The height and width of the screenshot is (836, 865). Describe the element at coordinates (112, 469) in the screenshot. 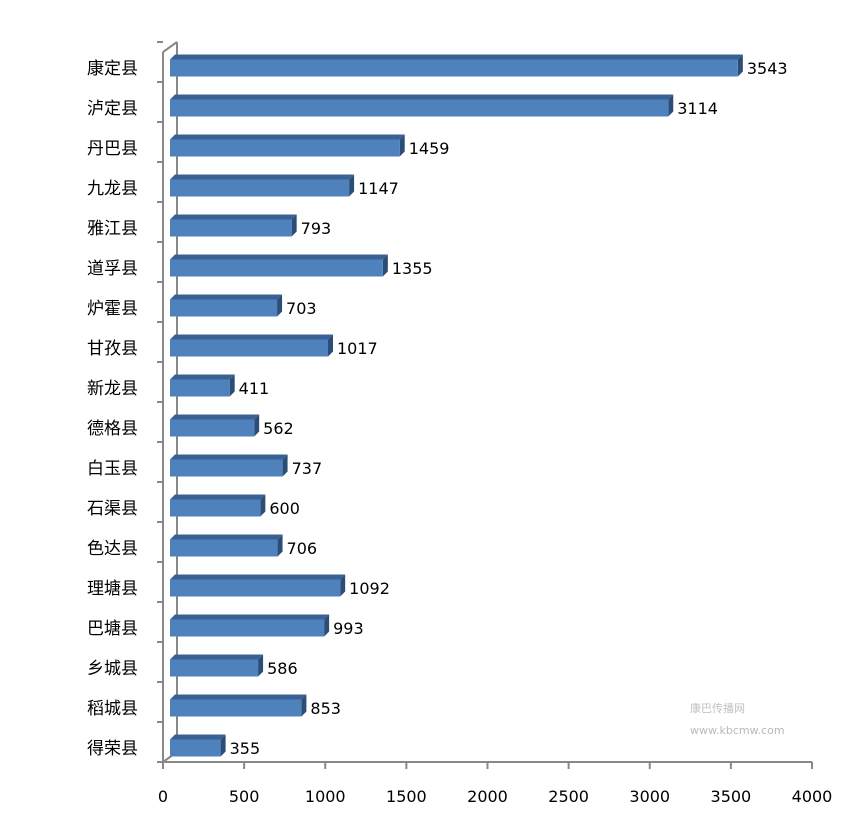

I see `category-label: 白玉县` at that location.